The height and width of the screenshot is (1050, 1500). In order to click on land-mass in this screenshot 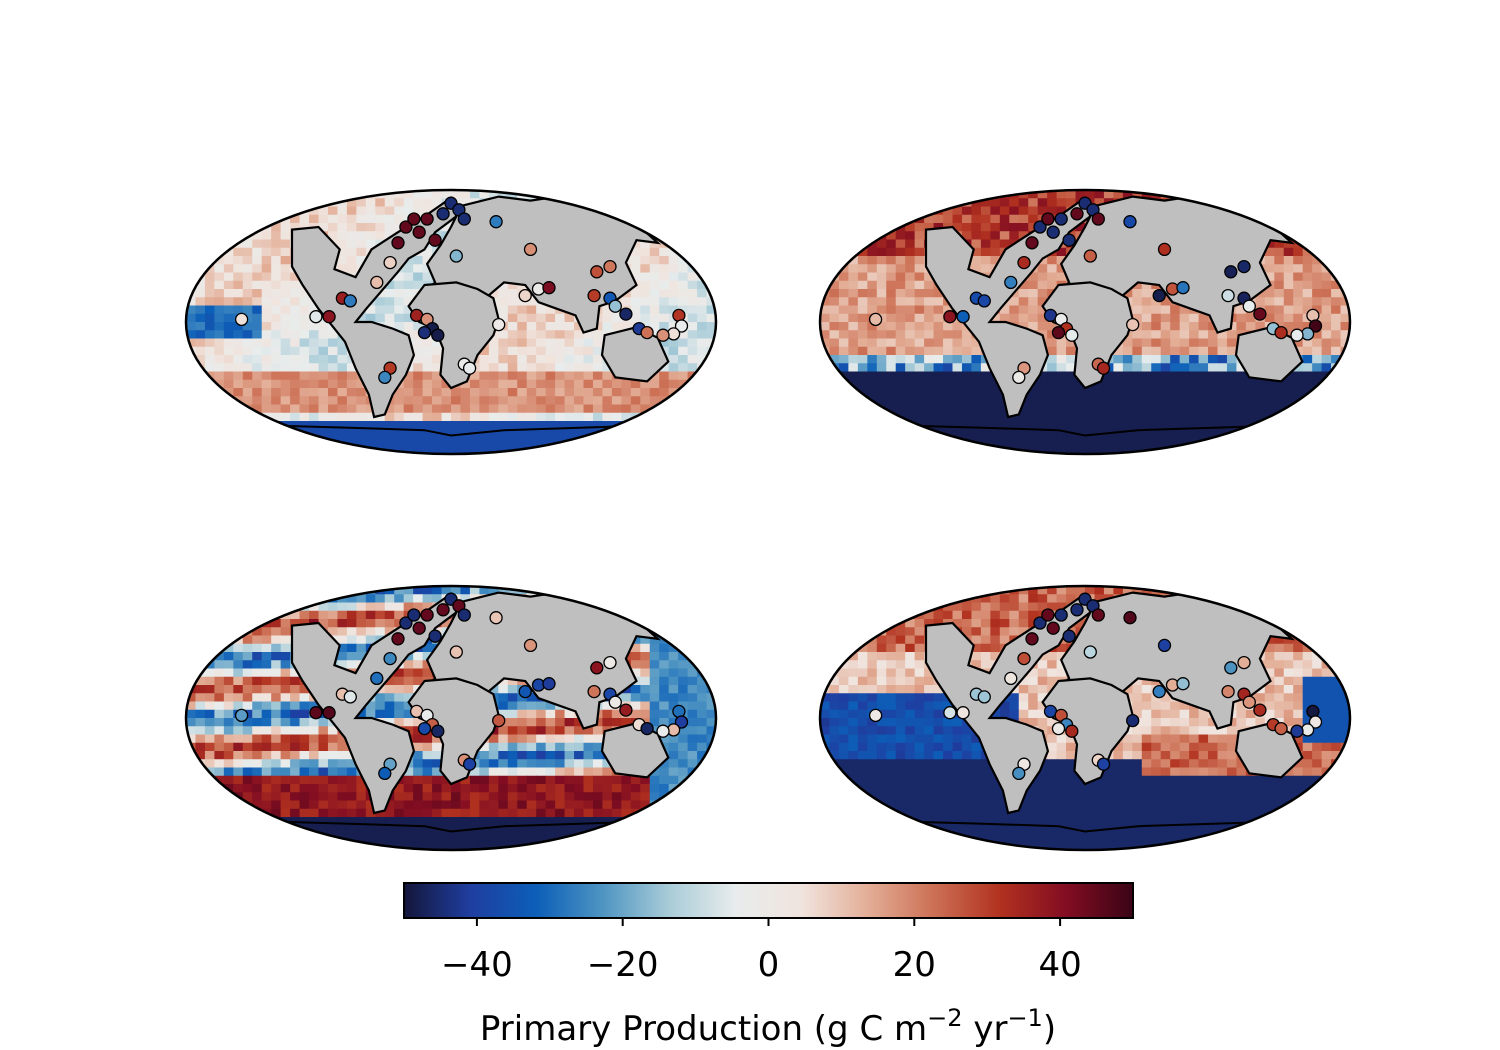, I will do `click(374, 307)`.